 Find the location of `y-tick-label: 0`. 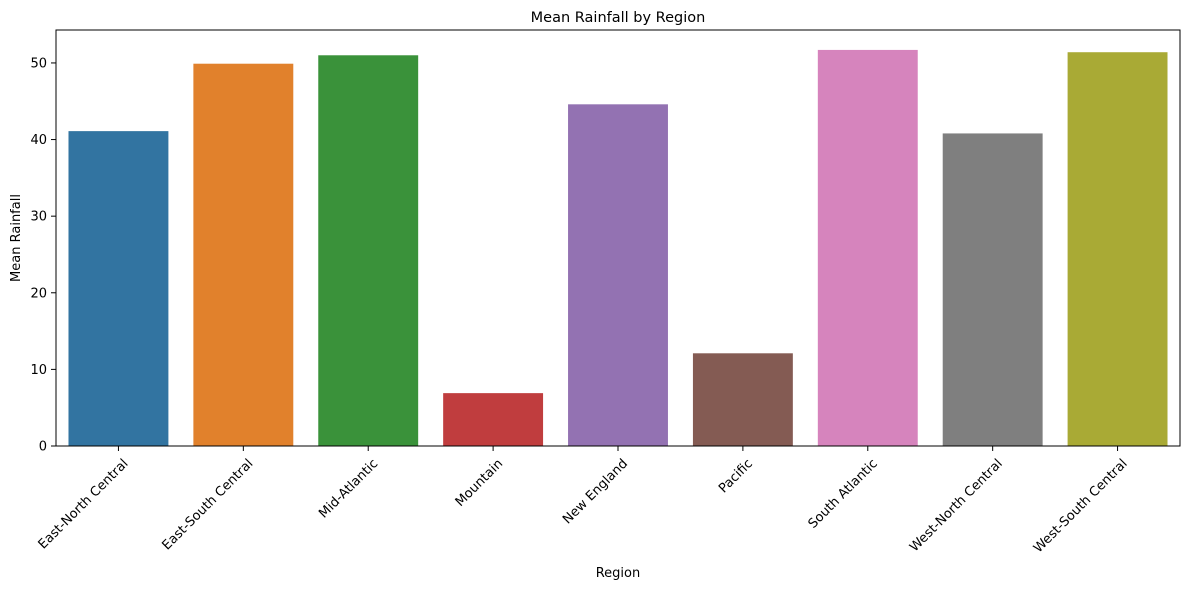

y-tick-label: 0 is located at coordinates (43, 447).